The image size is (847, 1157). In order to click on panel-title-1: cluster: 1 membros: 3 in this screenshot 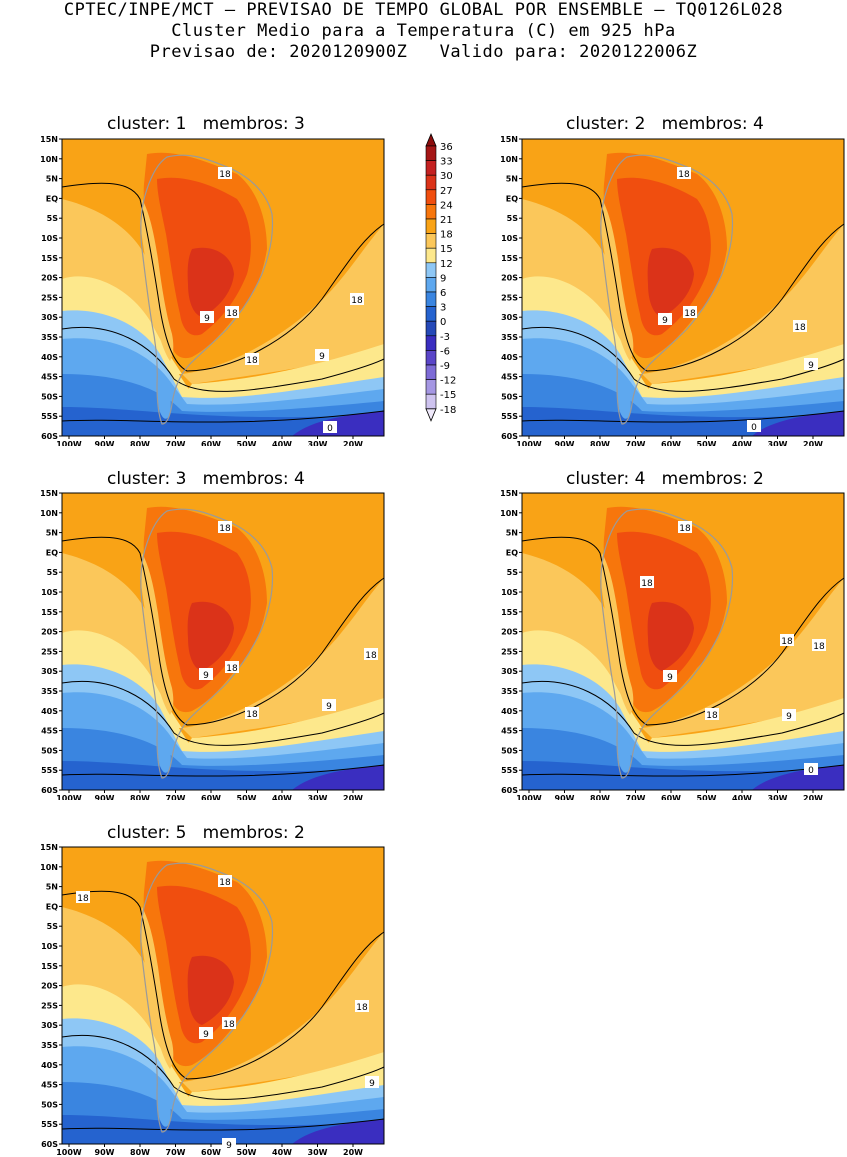, I will do `click(206, 124)`.